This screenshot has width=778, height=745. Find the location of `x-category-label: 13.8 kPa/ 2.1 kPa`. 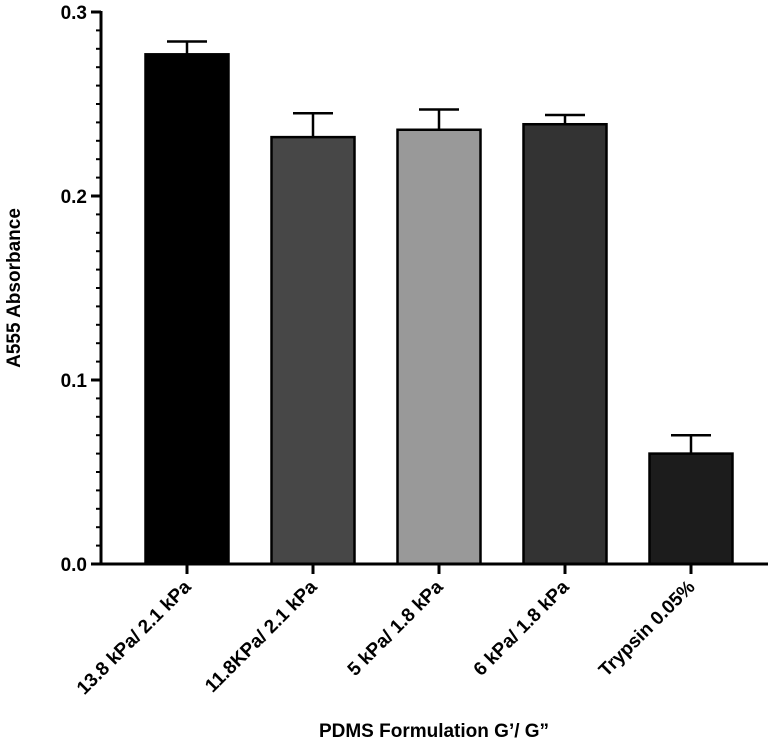

x-category-label: 13.8 kPa/ 2.1 kPa is located at coordinates (134, 637).